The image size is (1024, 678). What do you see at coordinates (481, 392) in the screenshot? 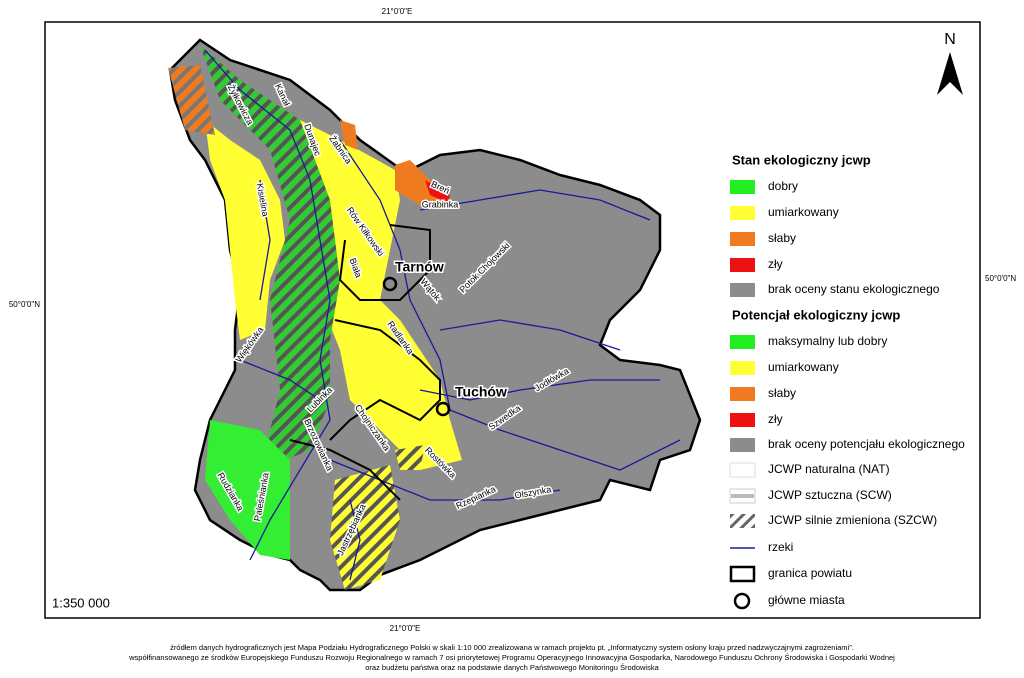
I see `town-label: Tuchów` at bounding box center [481, 392].